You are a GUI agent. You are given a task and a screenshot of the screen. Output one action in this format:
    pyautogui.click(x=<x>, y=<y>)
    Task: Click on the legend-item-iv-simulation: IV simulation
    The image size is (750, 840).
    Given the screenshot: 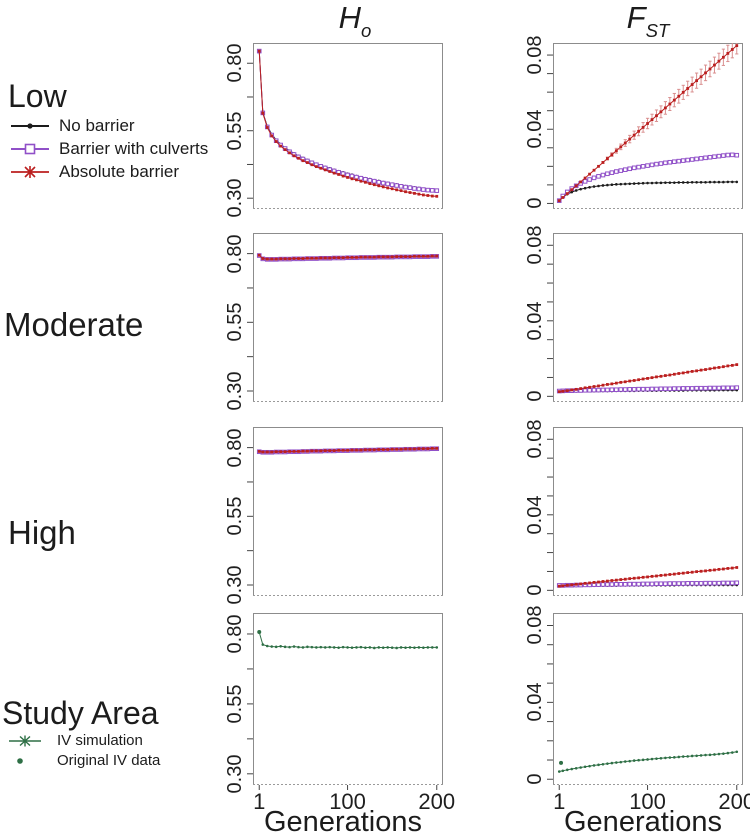 What is the action you would take?
    pyautogui.click(x=84, y=740)
    